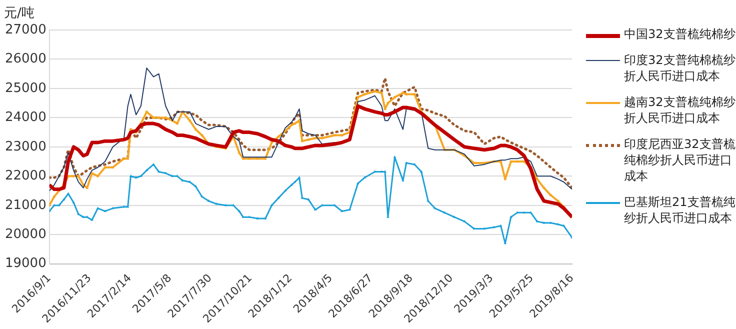  I want to click on y-tick-label: 25000, so click(25, 88).